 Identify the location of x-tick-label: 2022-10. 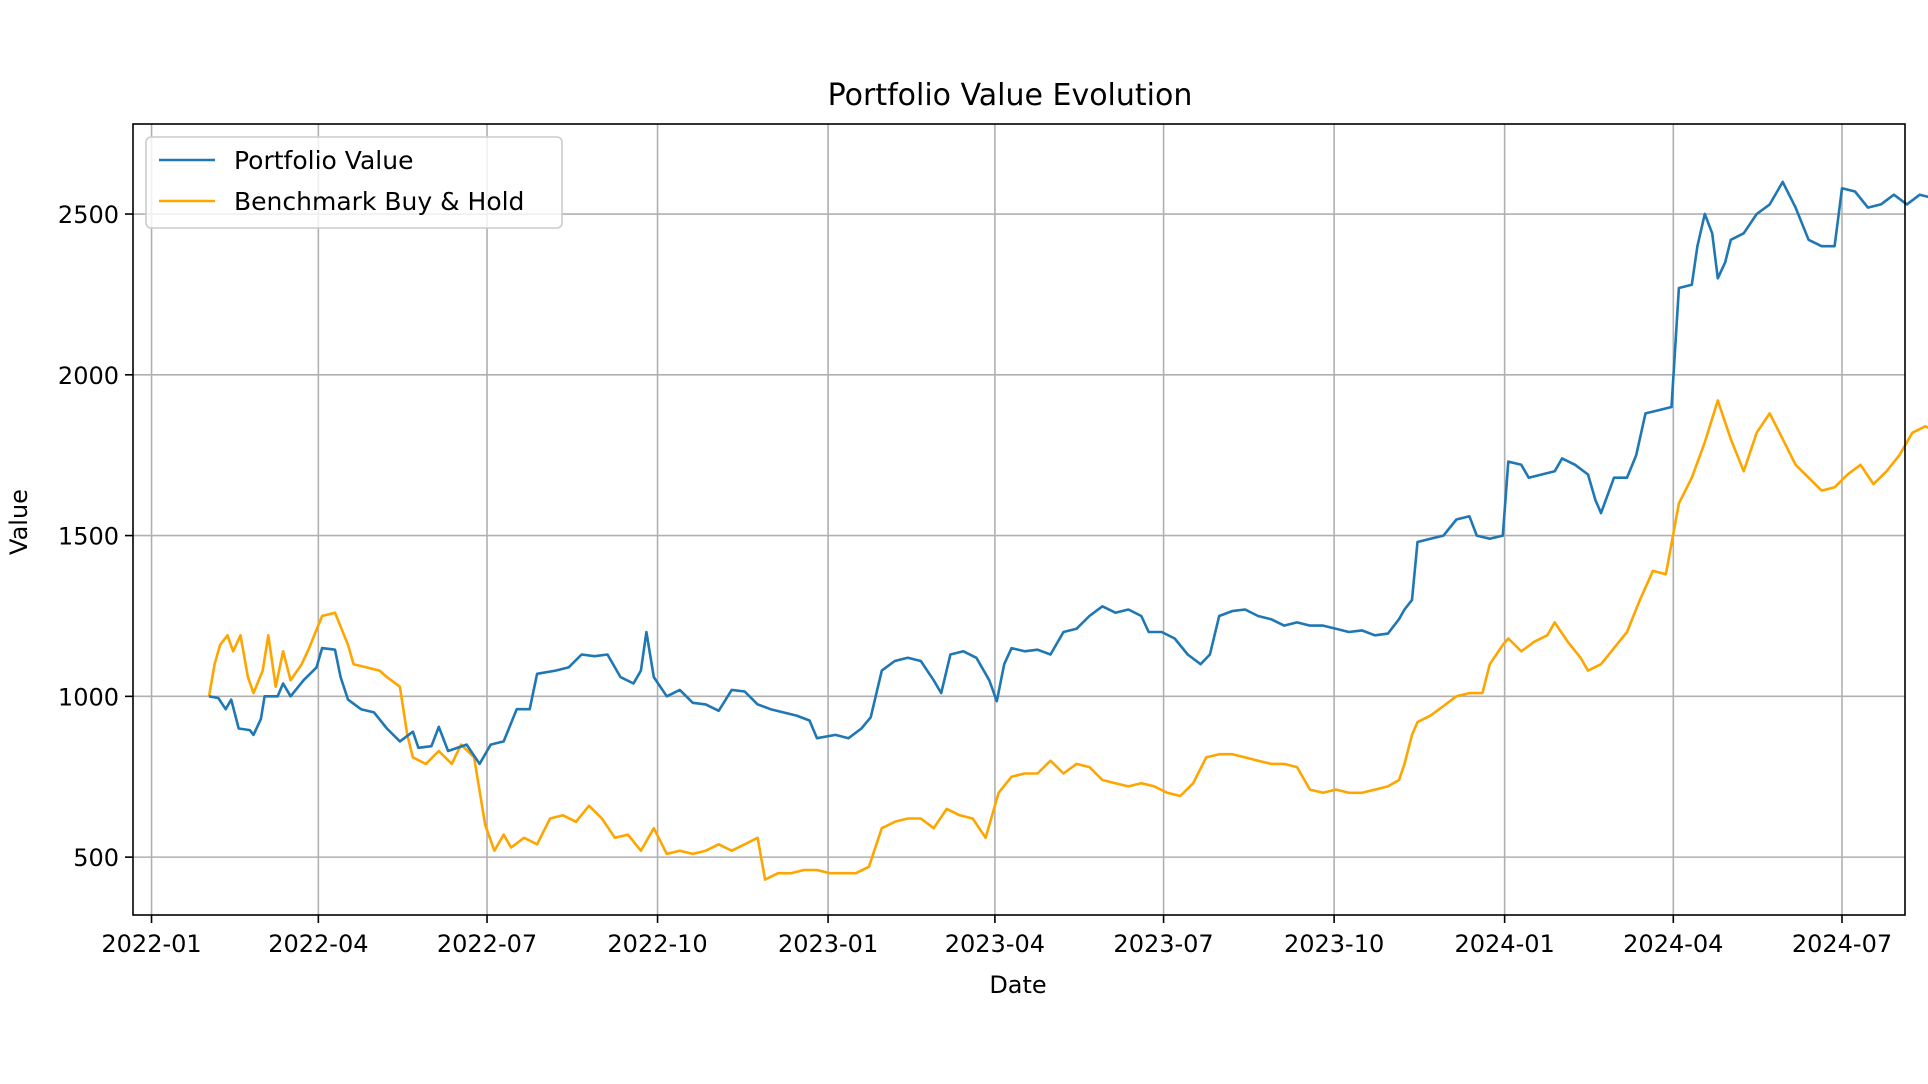
(657, 944).